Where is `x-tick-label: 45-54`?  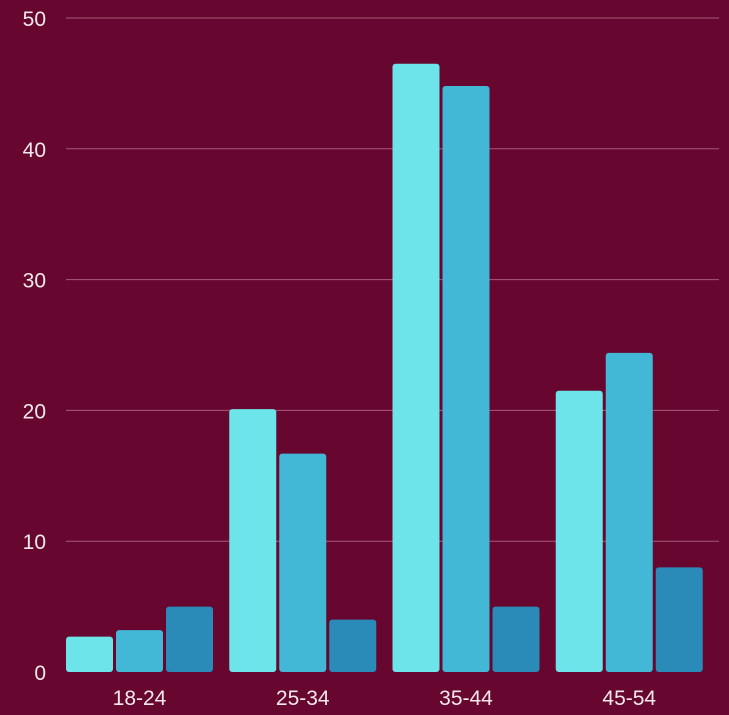
x-tick-label: 45-54 is located at coordinates (629, 698).